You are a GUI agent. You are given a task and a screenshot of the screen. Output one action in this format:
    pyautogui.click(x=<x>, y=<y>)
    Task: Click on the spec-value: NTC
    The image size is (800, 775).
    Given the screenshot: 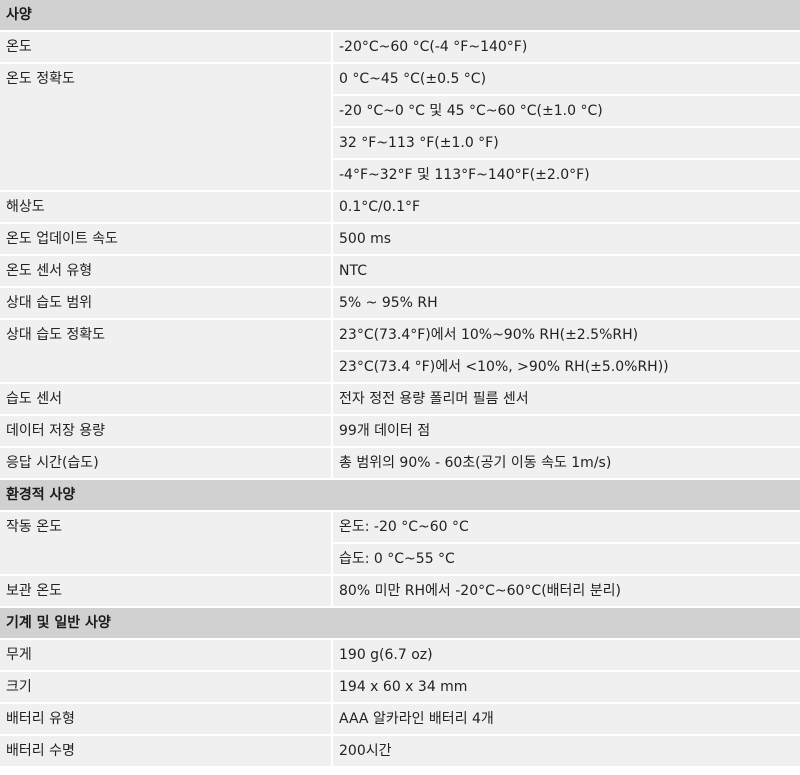 What is the action you would take?
    pyautogui.click(x=566, y=271)
    